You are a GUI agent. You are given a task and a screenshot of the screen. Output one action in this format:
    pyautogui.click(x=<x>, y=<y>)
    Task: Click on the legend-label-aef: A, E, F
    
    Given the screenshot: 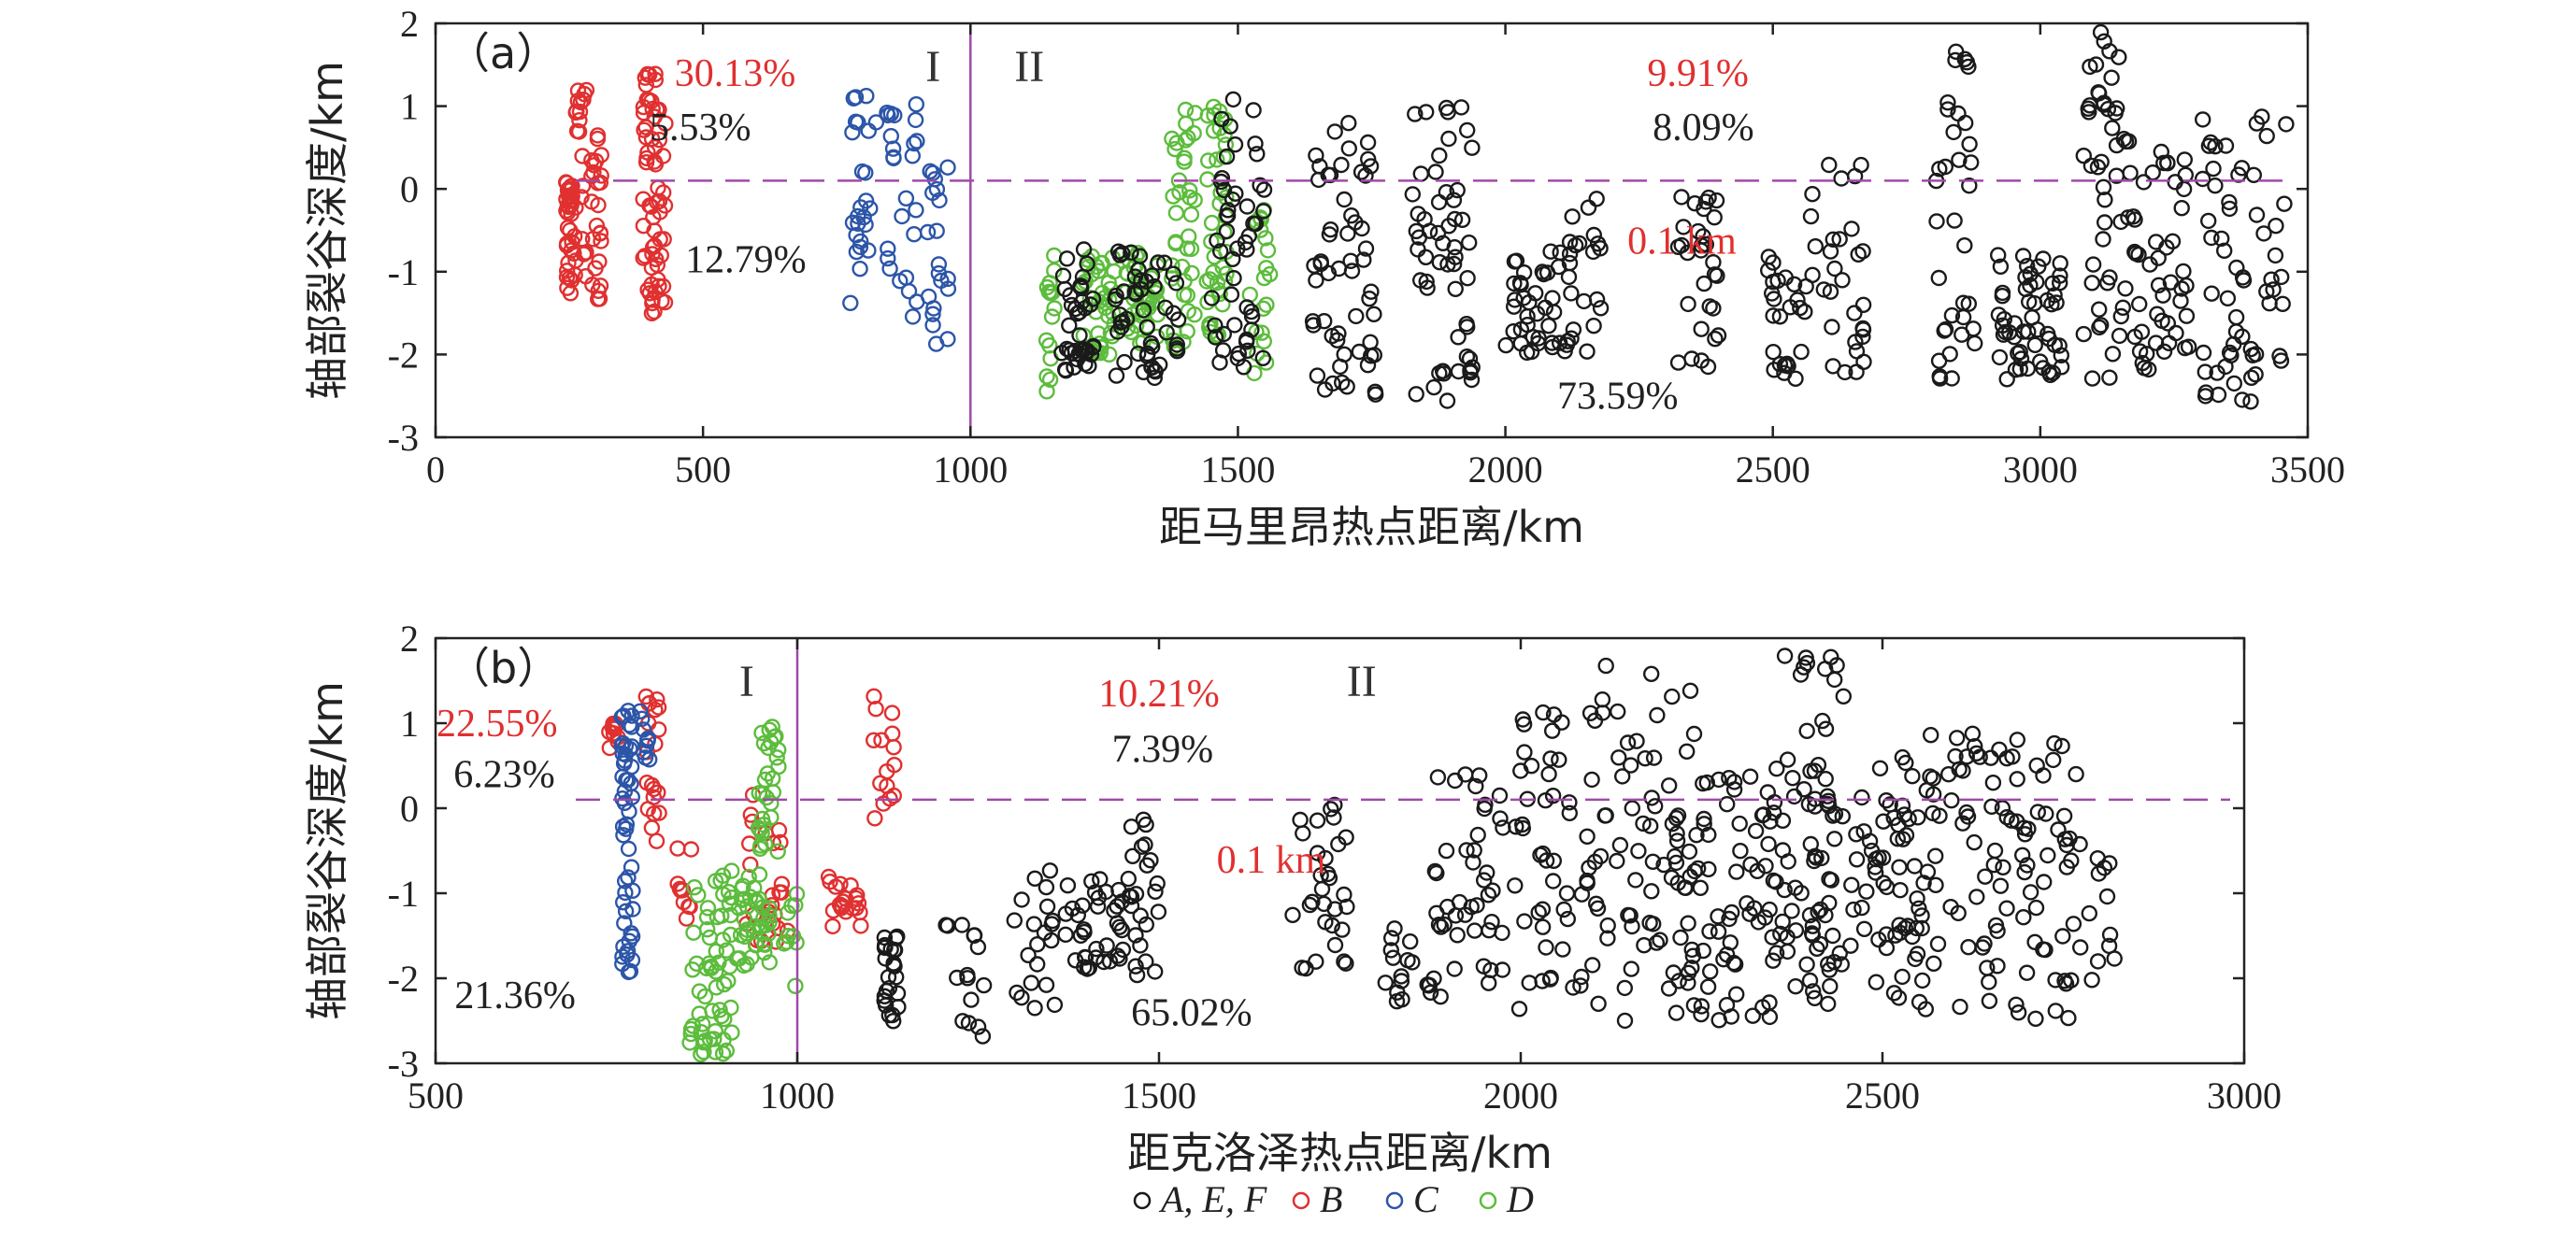 What is the action you would take?
    pyautogui.click(x=1212, y=1199)
    